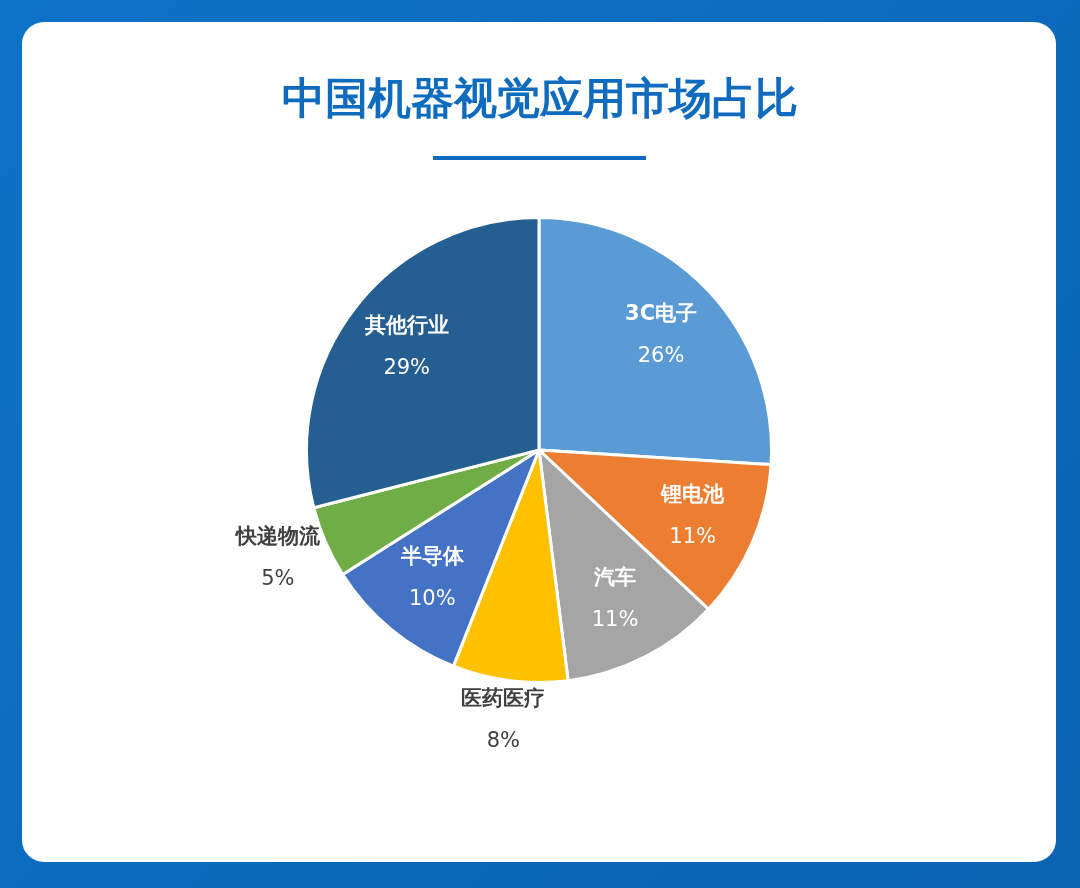 Image resolution: width=1080 pixels, height=888 pixels. Describe the element at coordinates (407, 366) in the screenshot. I see `data-label: 29%` at that location.